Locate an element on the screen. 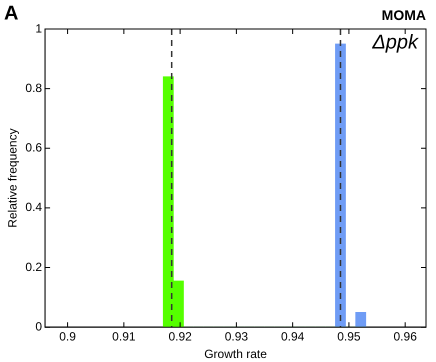 Image resolution: width=436 pixels, height=362 pixels. text: A is located at coordinates (11, 13).